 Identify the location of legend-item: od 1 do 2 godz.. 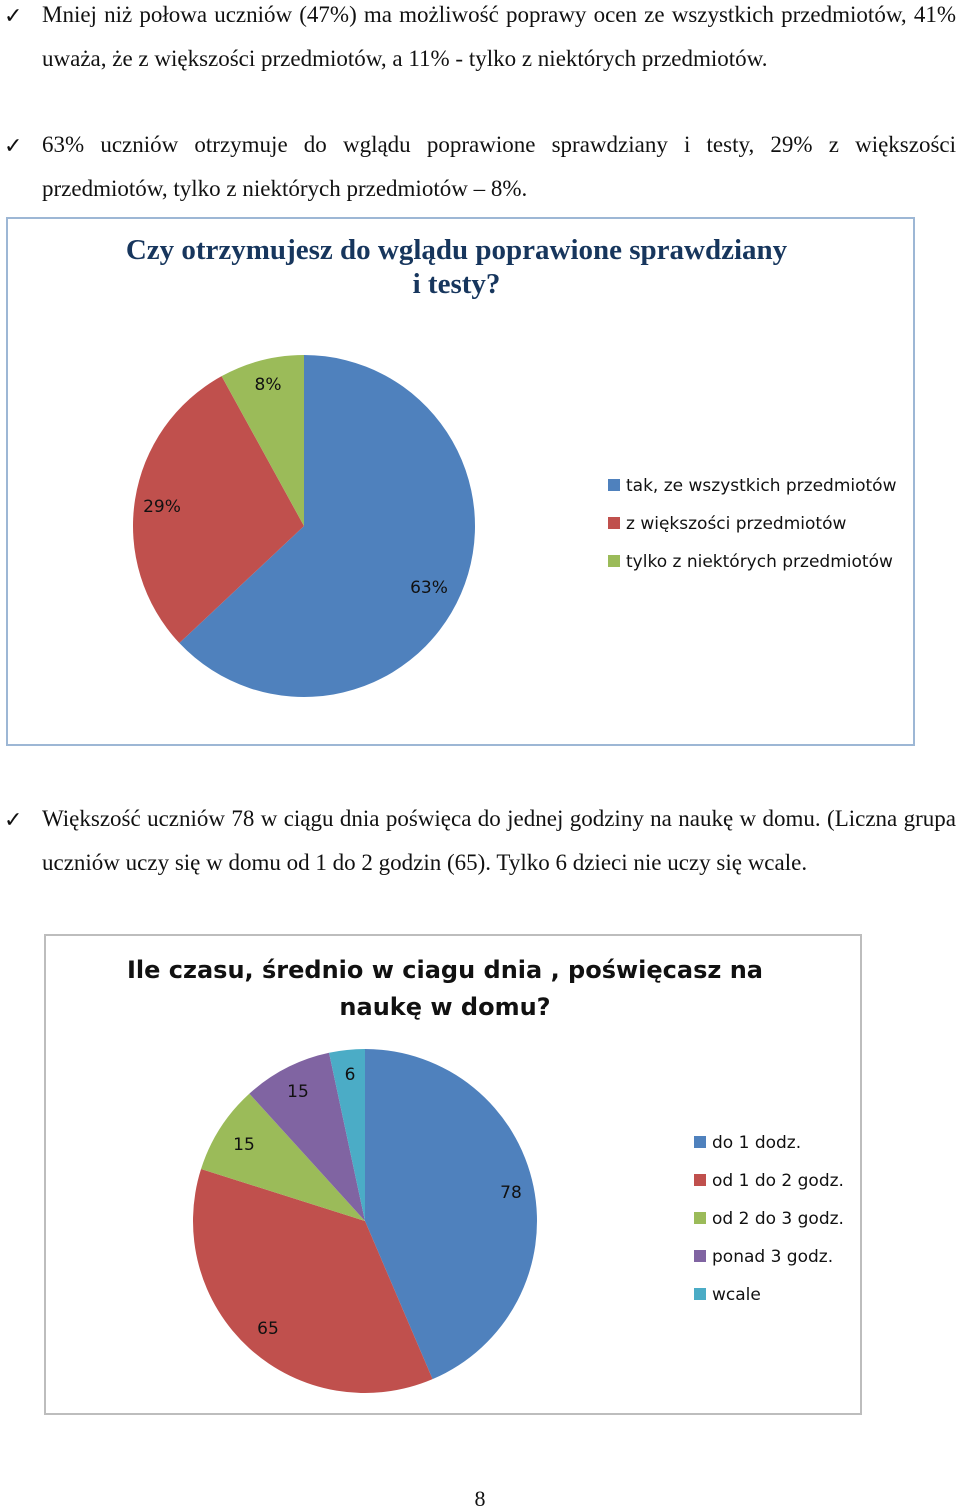
(769, 1181).